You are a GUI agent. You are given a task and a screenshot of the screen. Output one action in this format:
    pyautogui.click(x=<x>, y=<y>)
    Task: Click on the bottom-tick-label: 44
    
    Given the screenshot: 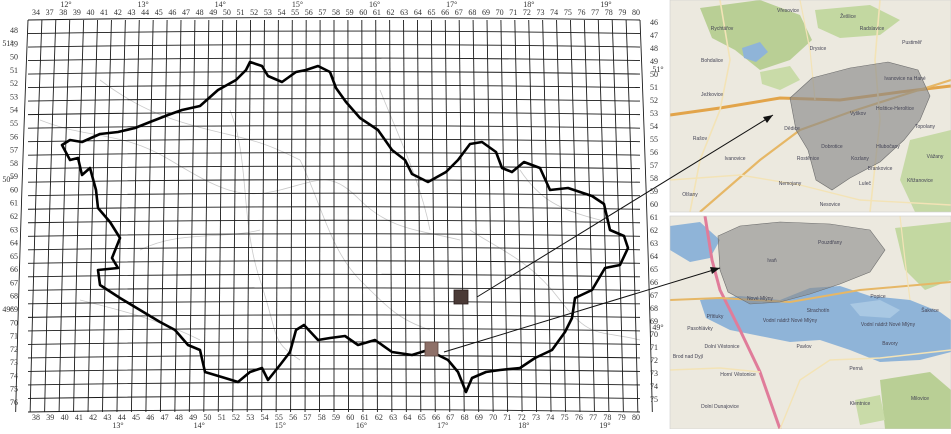 What is the action you would take?
    pyautogui.click(x=122, y=417)
    